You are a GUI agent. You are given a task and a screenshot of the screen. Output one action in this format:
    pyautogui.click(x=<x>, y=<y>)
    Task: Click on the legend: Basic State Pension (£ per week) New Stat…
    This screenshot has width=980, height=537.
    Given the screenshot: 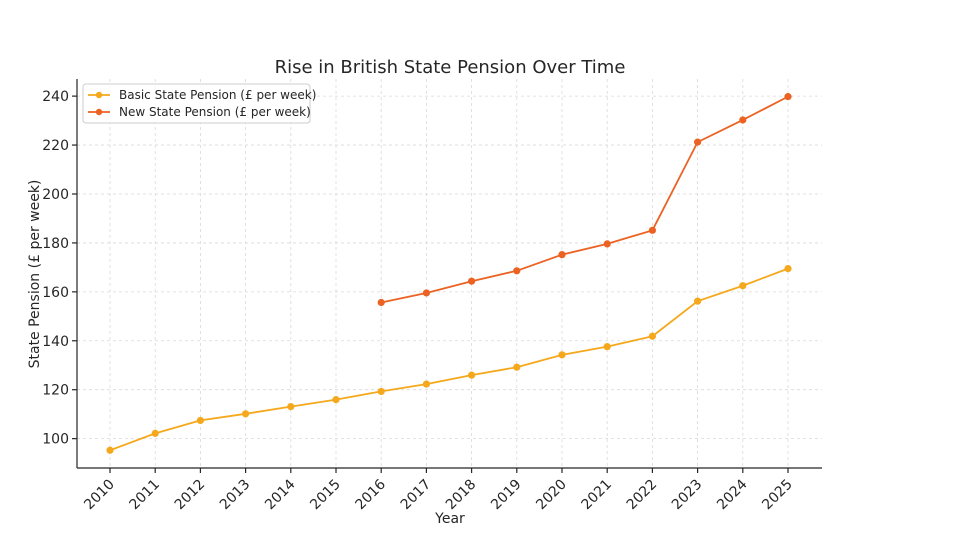 What is the action you would take?
    pyautogui.click(x=199, y=103)
    